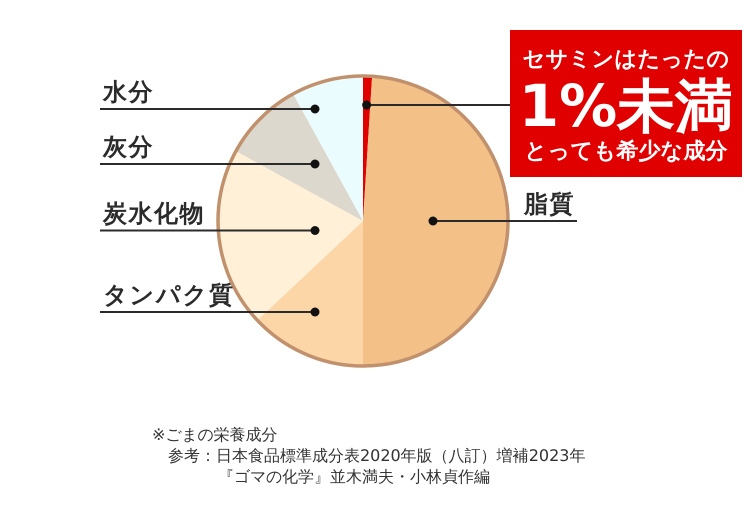 The width and height of the screenshot is (750, 508). I want to click on data-label: 1%未満, so click(626, 106).